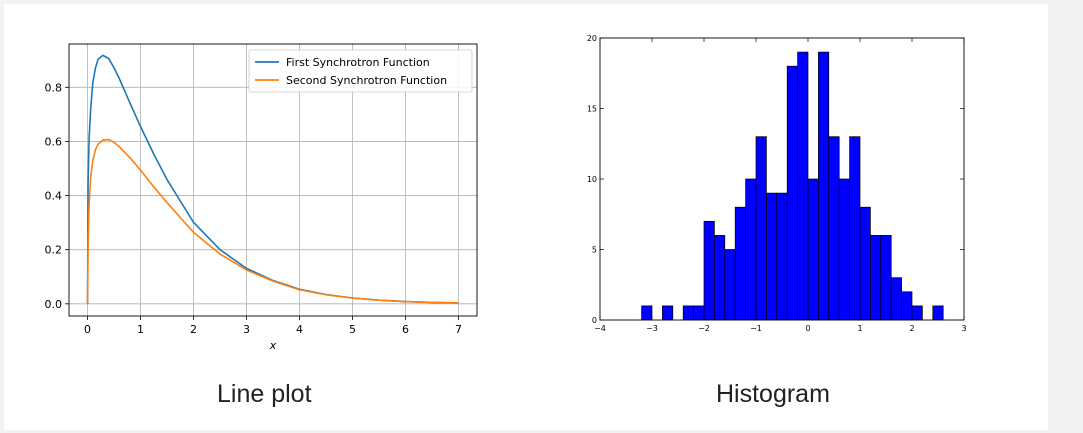 The image size is (1083, 433). I want to click on x-tick-label: 5, so click(352, 329).